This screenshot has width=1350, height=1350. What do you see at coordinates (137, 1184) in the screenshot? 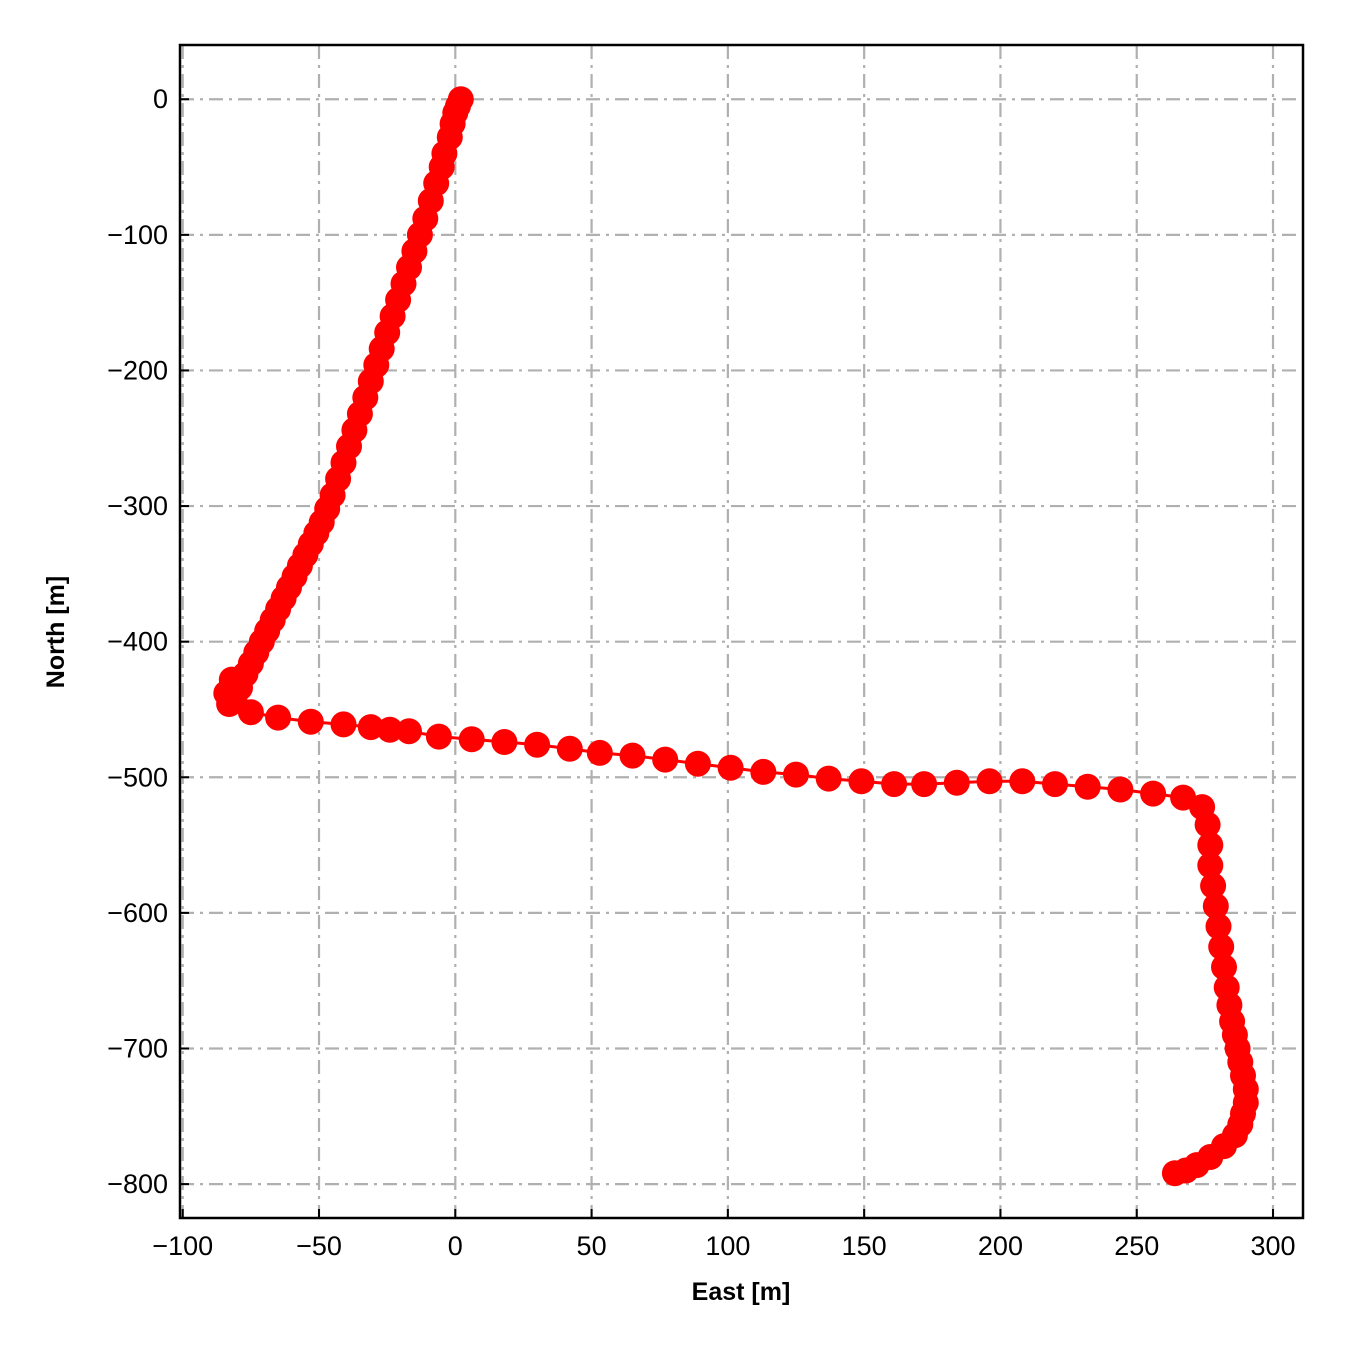
I see `y-tick-label: −800` at bounding box center [137, 1184].